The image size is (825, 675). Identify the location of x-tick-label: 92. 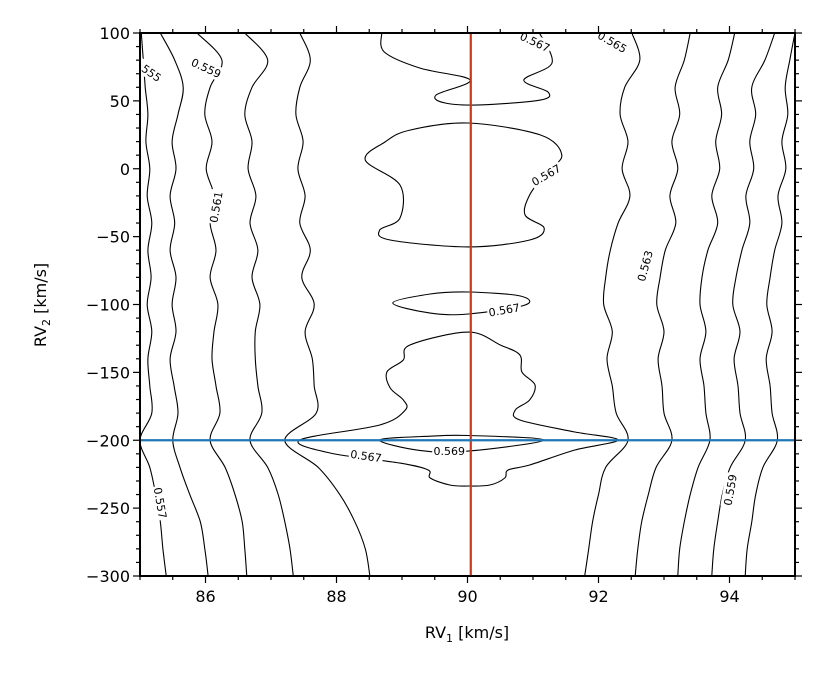
(598, 596).